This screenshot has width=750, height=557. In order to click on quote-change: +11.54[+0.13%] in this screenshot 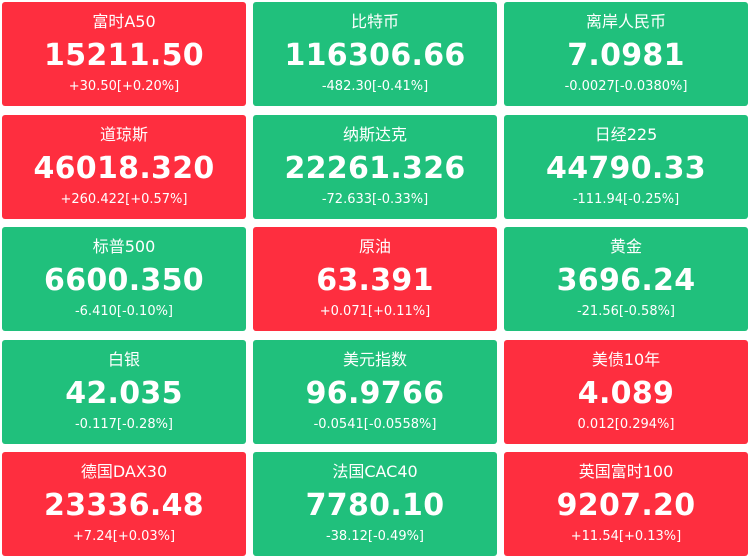, I will do `click(626, 536)`.